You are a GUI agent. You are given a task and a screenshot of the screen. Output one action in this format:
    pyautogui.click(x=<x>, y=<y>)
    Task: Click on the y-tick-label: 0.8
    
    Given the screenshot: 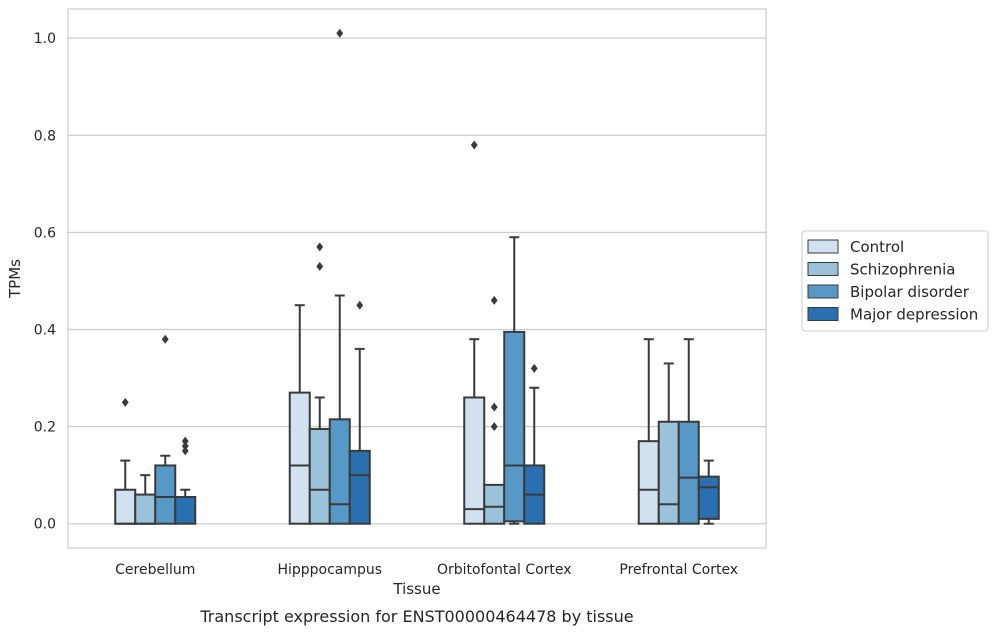 What is the action you would take?
    pyautogui.click(x=45, y=136)
    